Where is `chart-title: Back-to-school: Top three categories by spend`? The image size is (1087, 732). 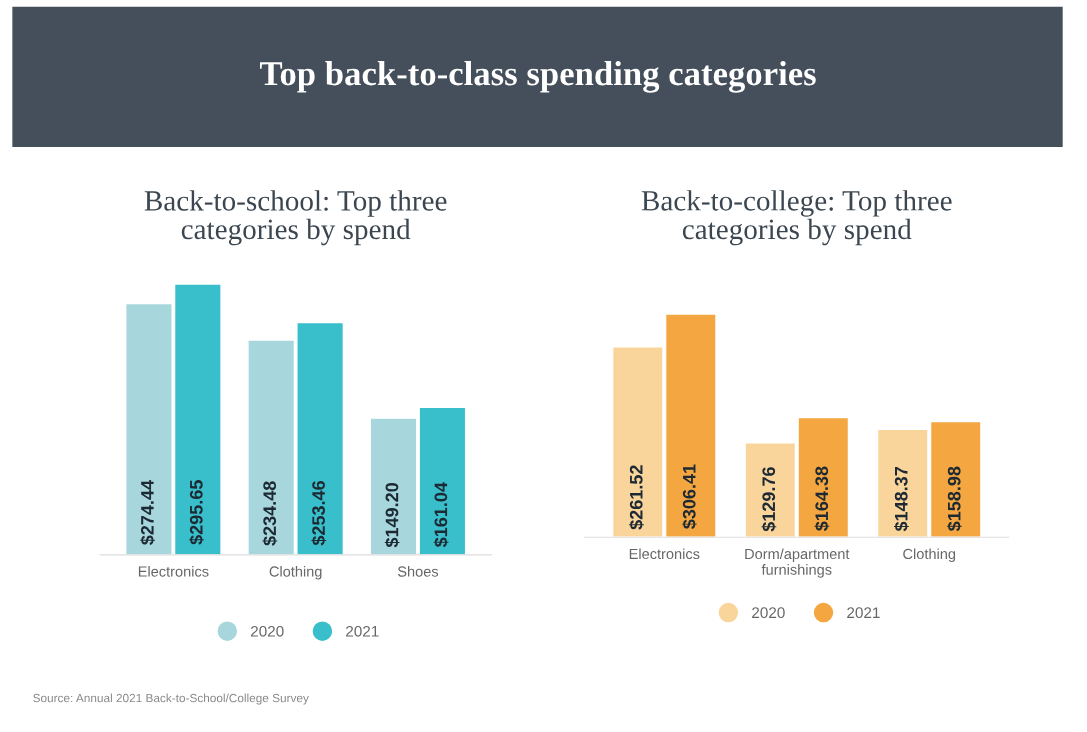
chart-title: Back-to-school: Top three categories by spend is located at coordinates (295, 218).